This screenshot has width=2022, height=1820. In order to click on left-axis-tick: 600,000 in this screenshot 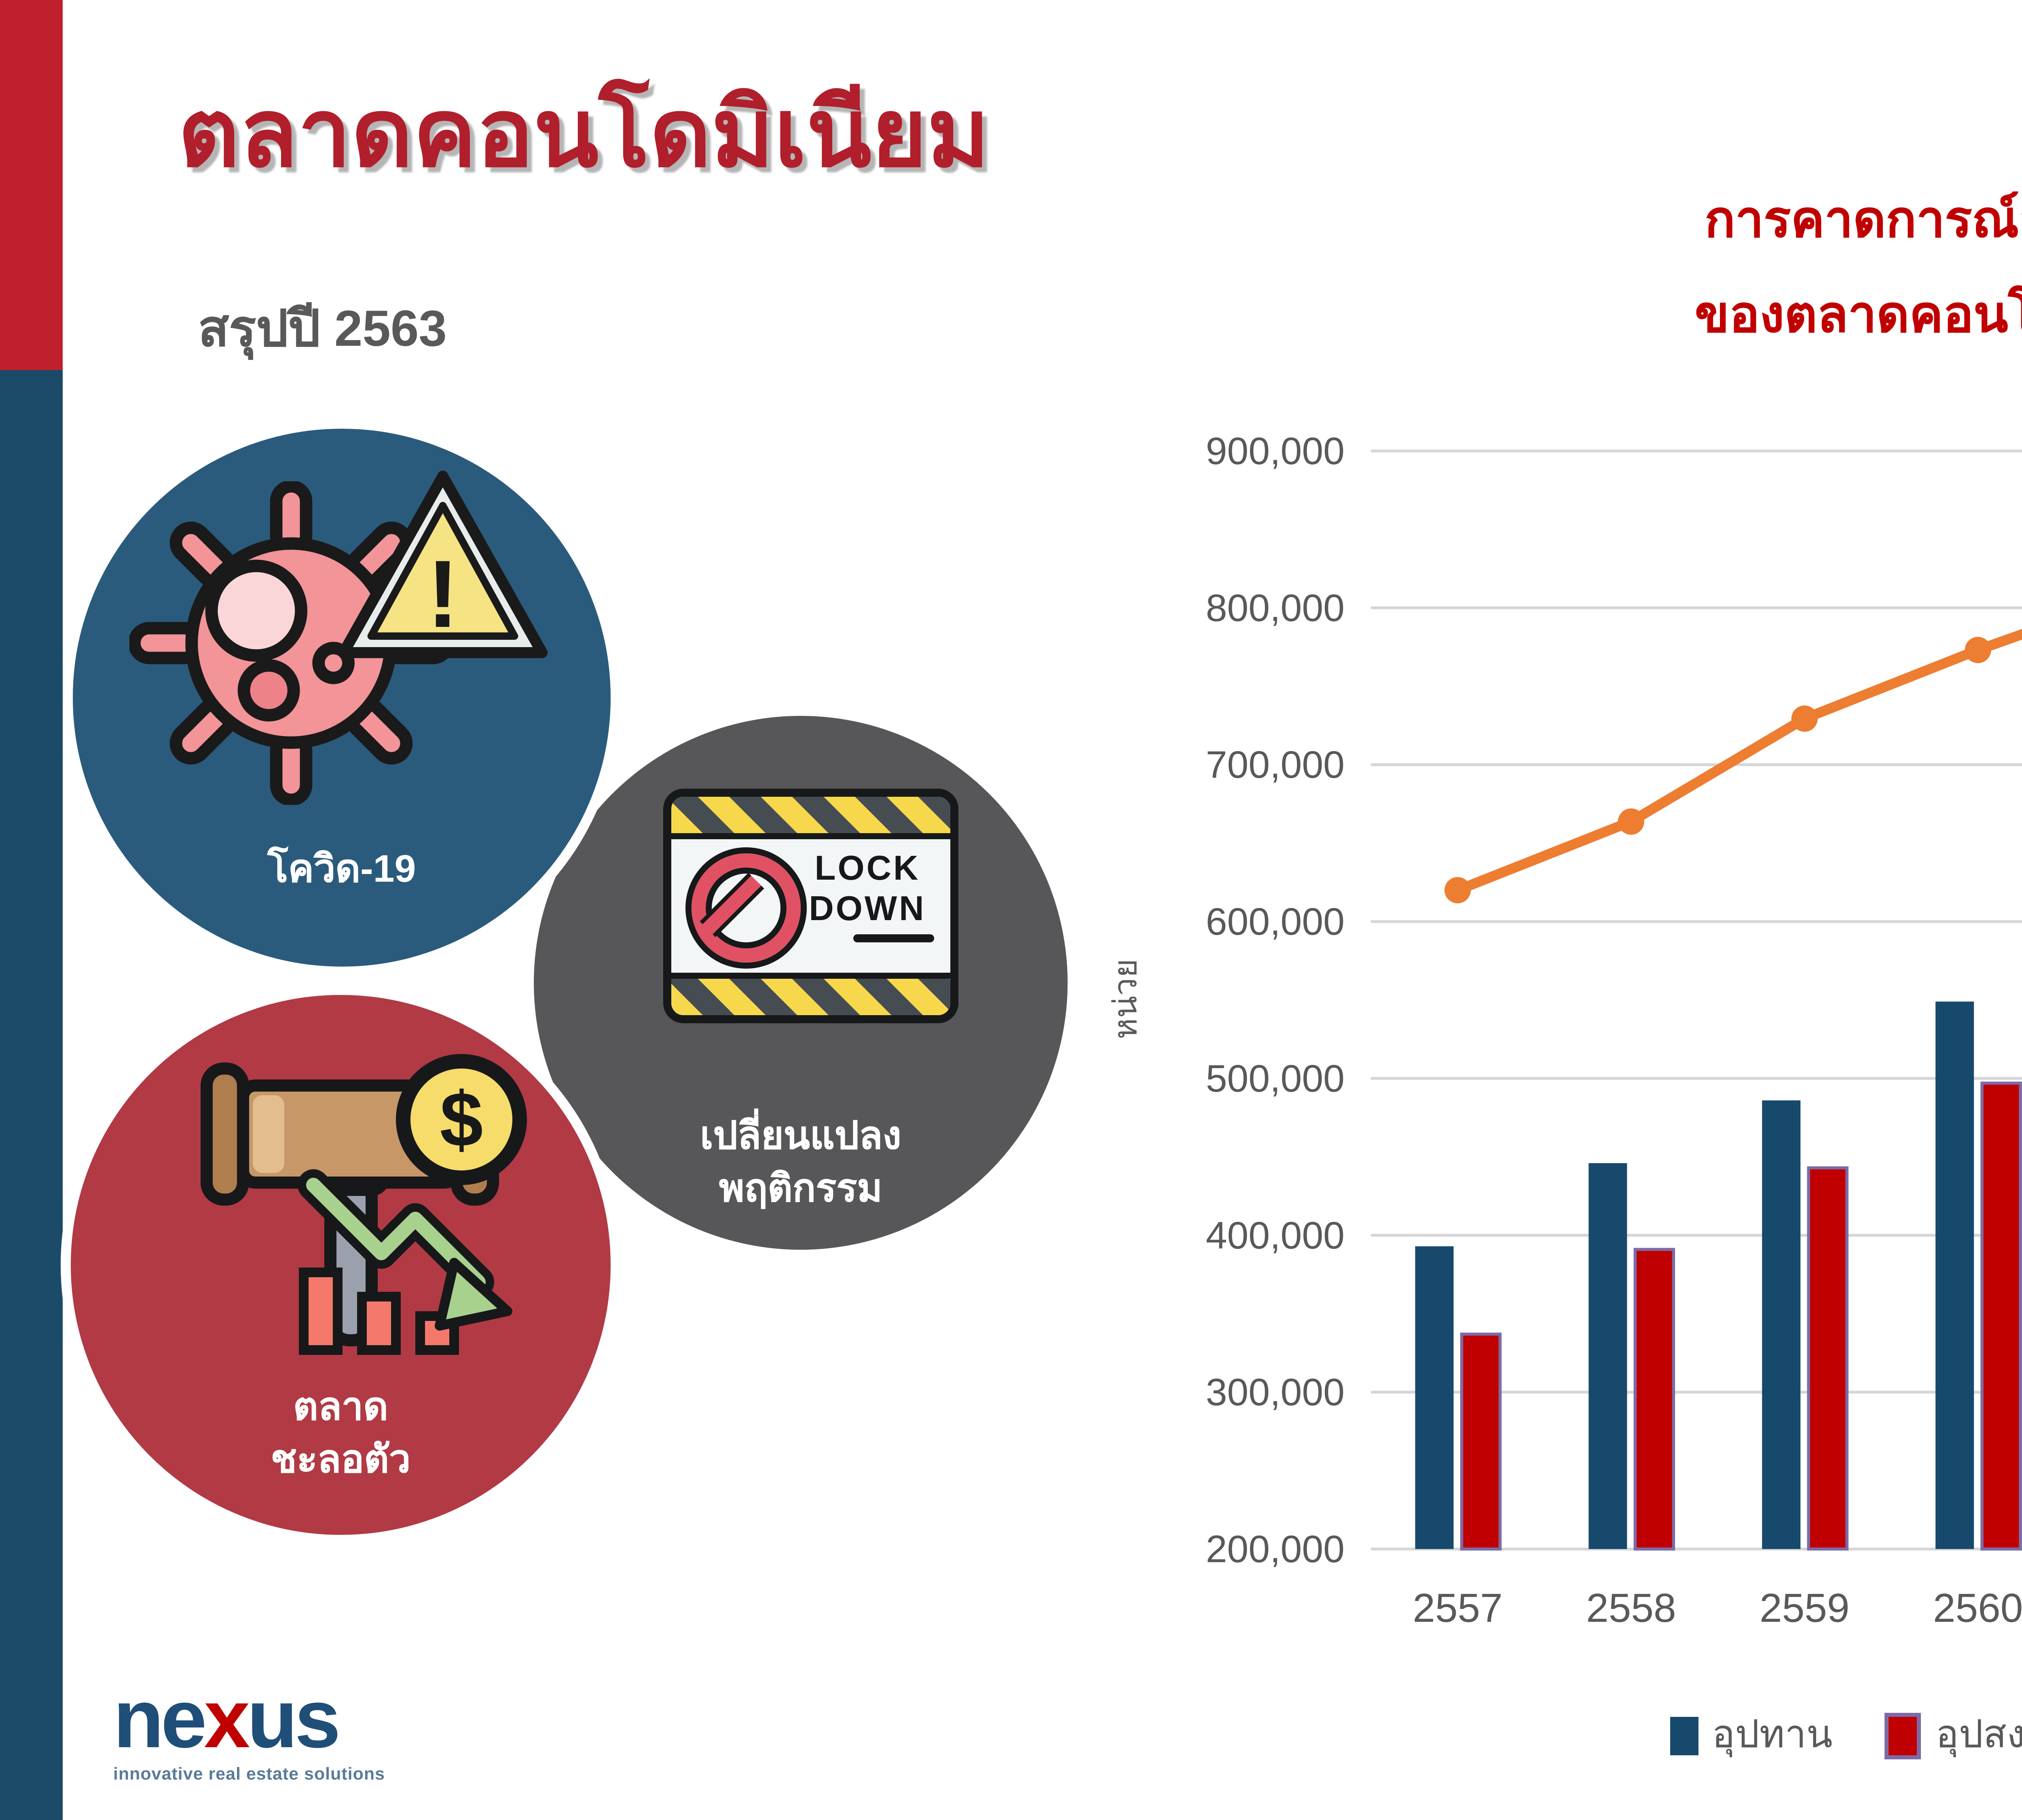, I will do `click(1275, 921)`.